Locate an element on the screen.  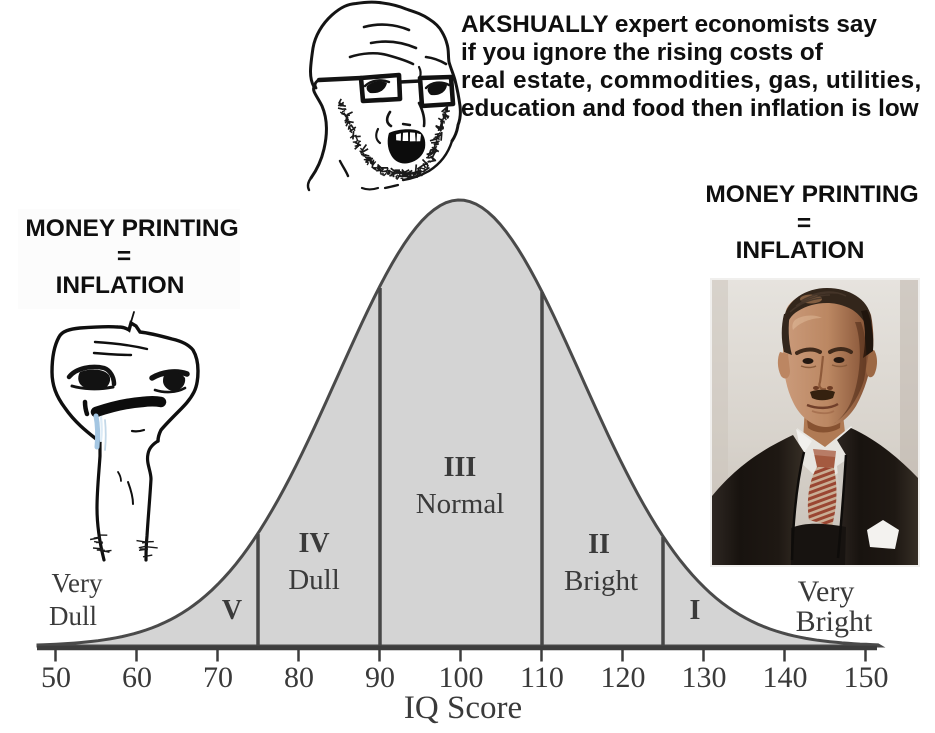
svg-text:if you ignore the rising costs: if you ignore the rising costs of is located at coordinates (642, 52).